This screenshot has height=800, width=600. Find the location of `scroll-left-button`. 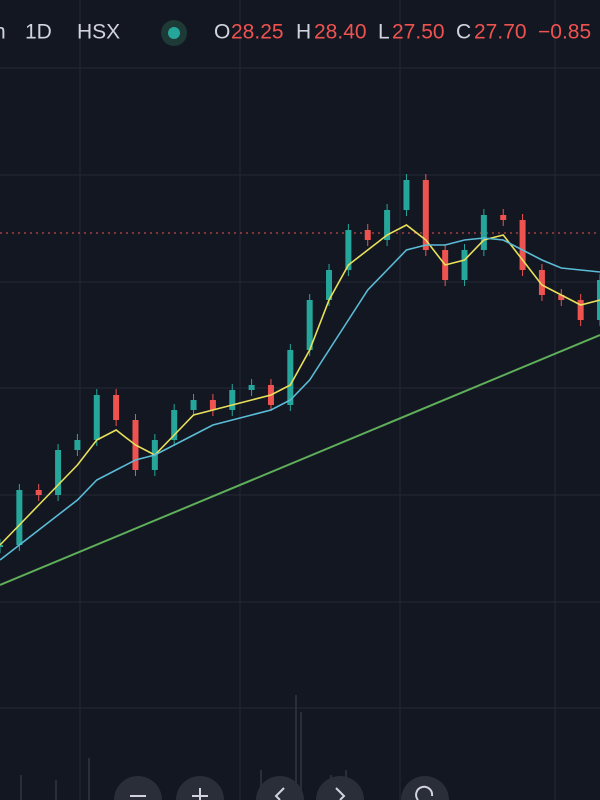

scroll-left-button is located at coordinates (280, 788).